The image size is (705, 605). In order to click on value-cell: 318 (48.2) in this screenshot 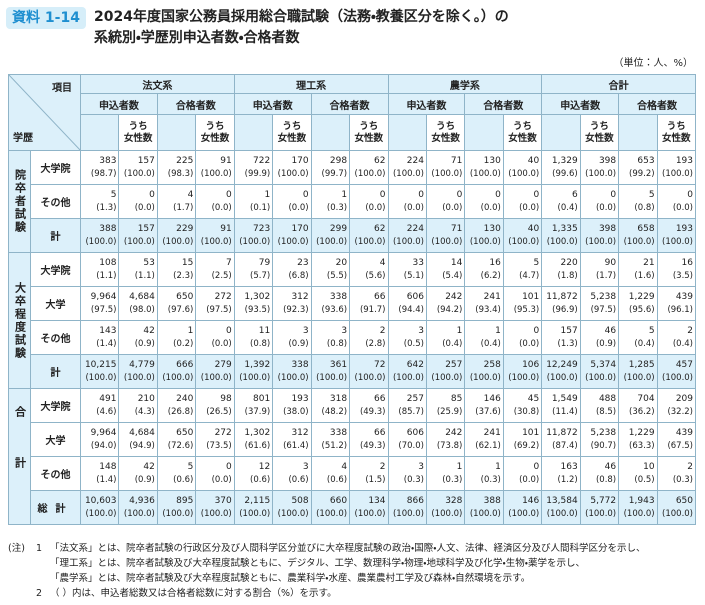, I will do `click(330, 405)`.